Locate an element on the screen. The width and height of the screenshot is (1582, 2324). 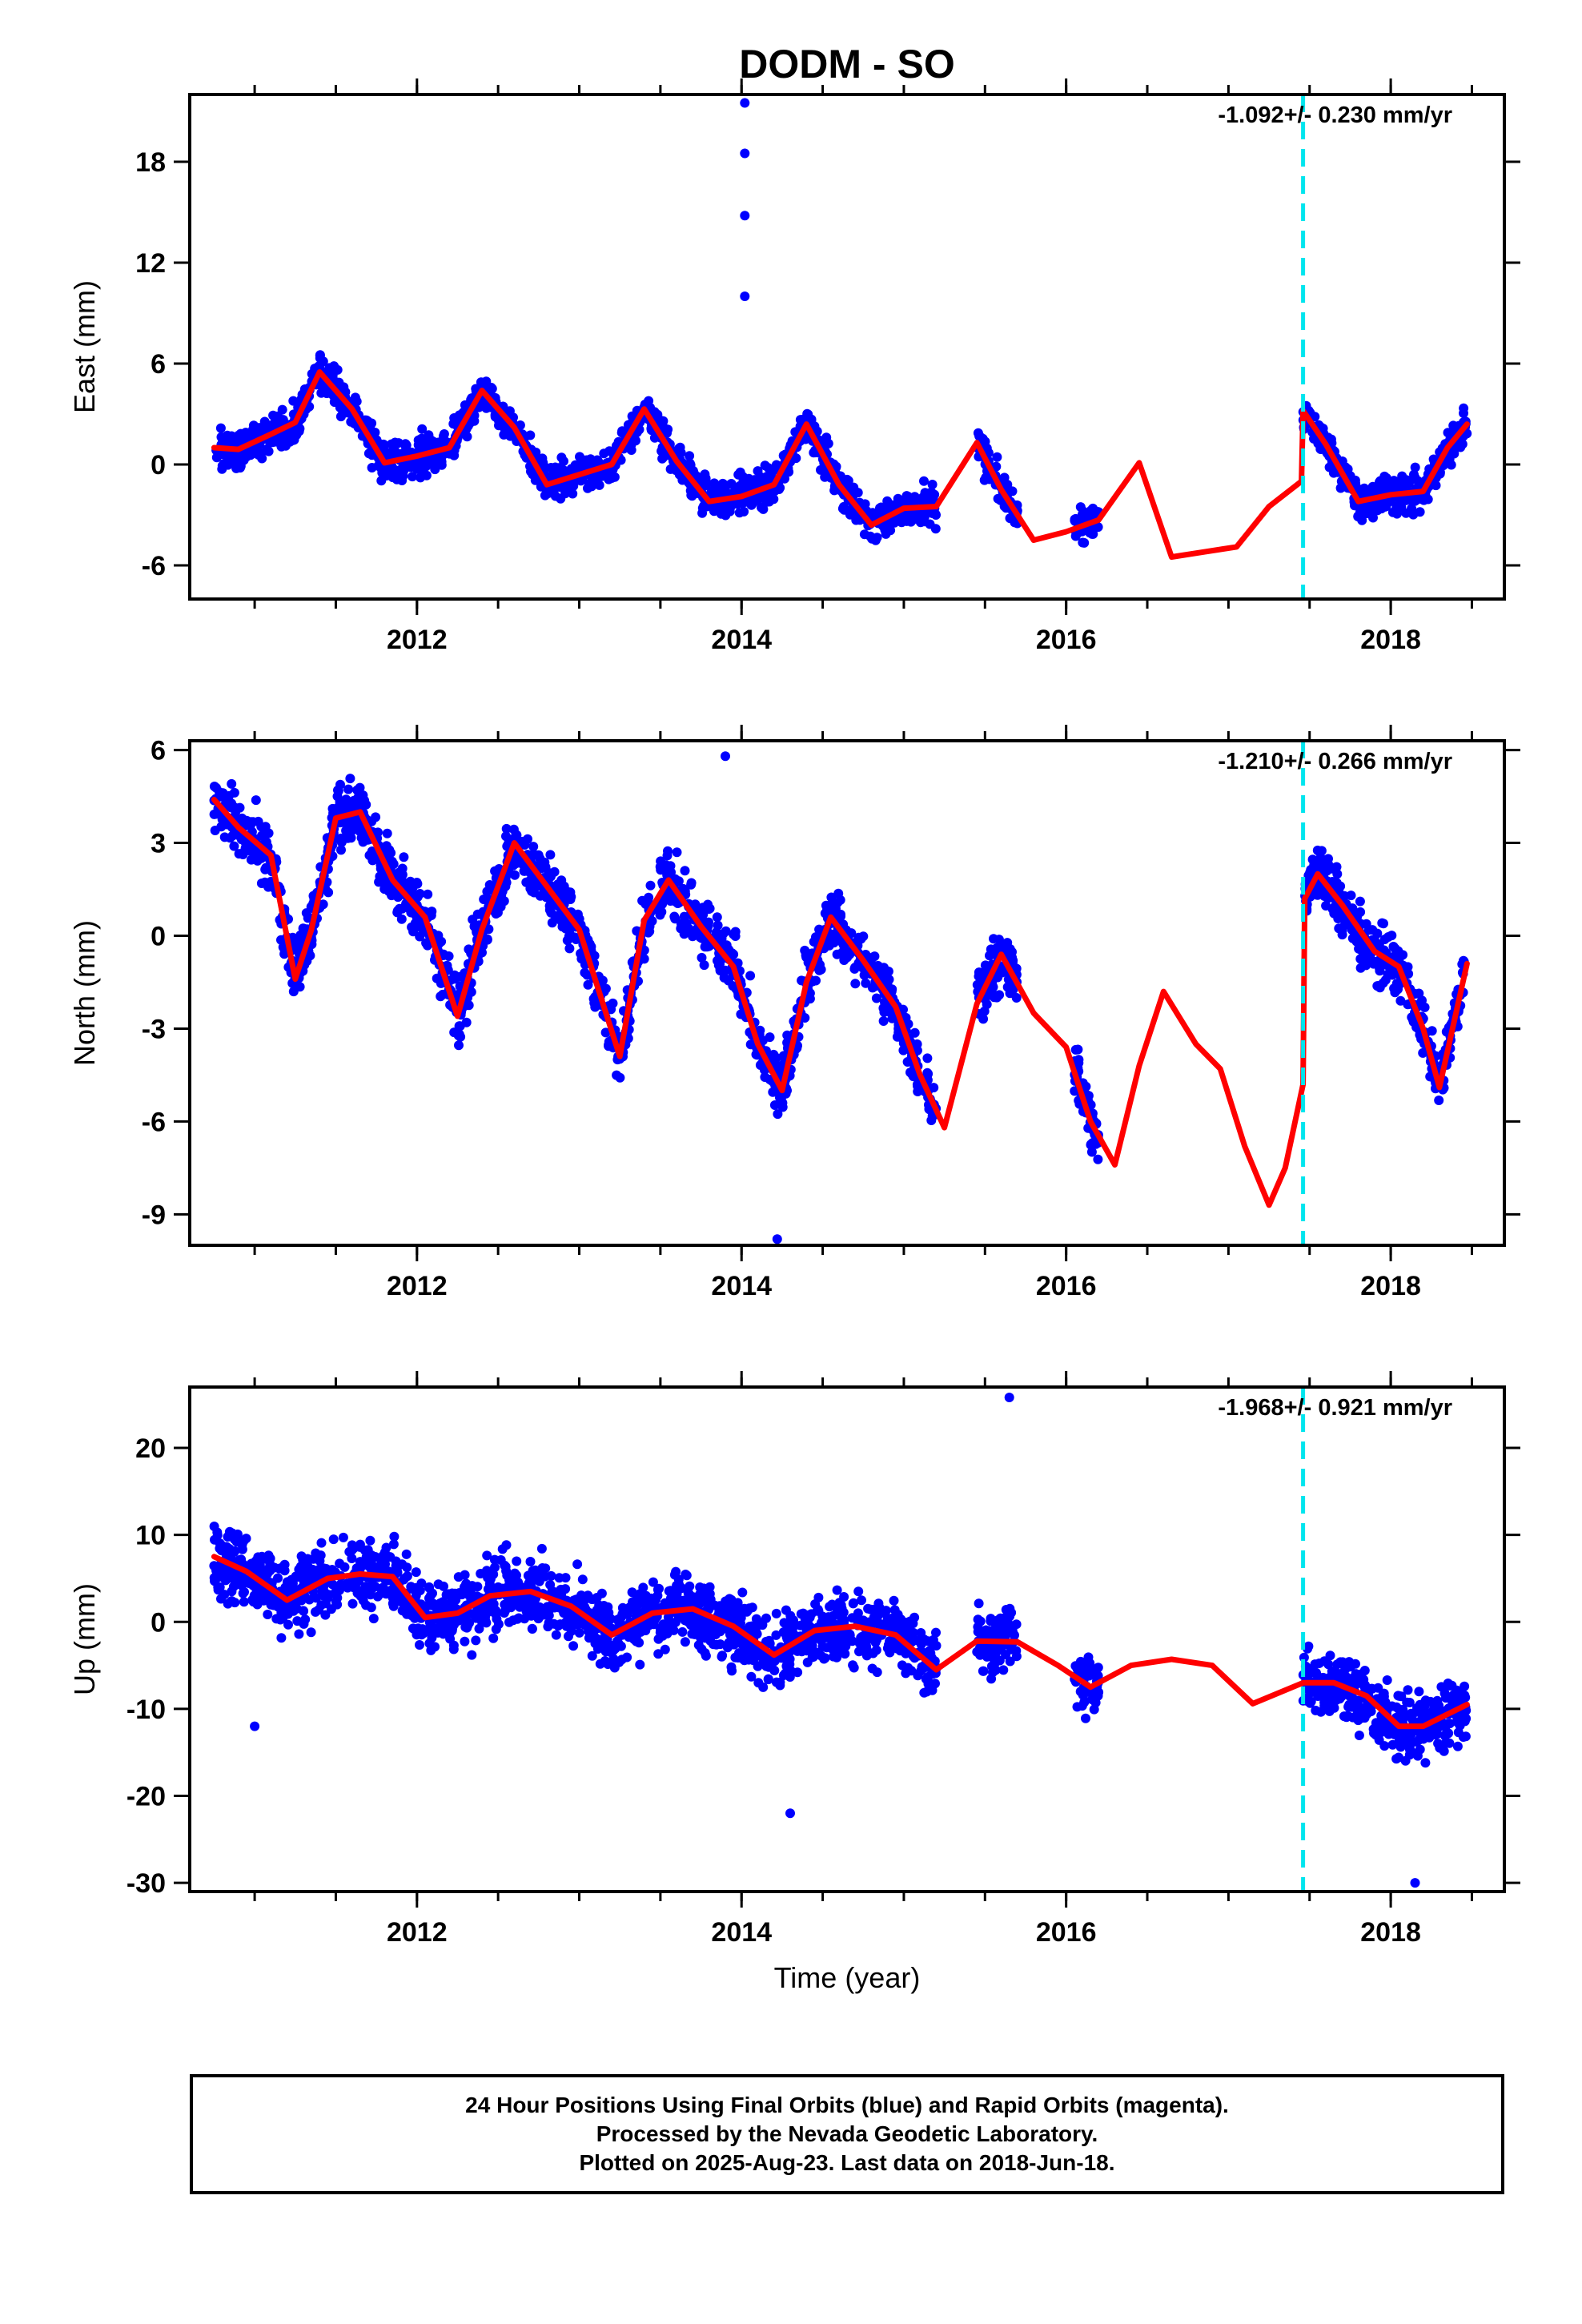
north-y-tick-label: -9 is located at coordinates (154, 1215).